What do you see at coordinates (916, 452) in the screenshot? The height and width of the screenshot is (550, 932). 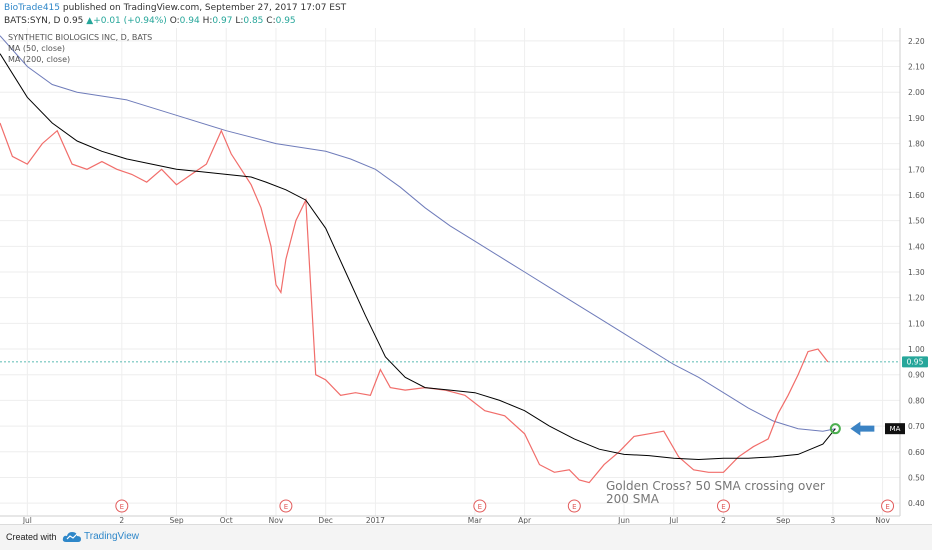 I see `y-tick-label-2: 0.60` at bounding box center [916, 452].